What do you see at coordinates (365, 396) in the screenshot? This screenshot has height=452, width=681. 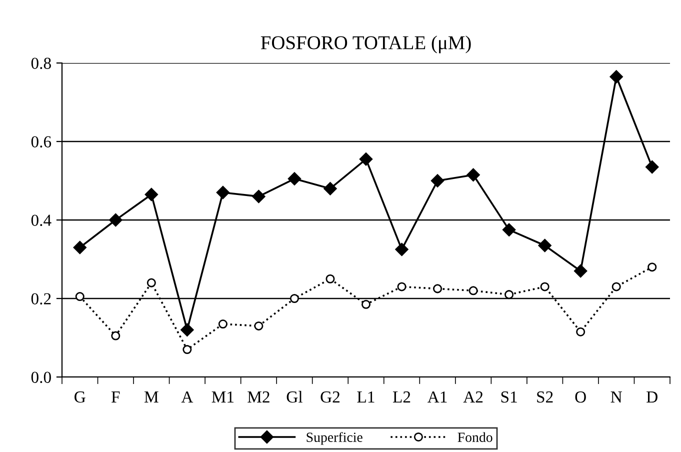 I see `x-tick-label: L1` at bounding box center [365, 396].